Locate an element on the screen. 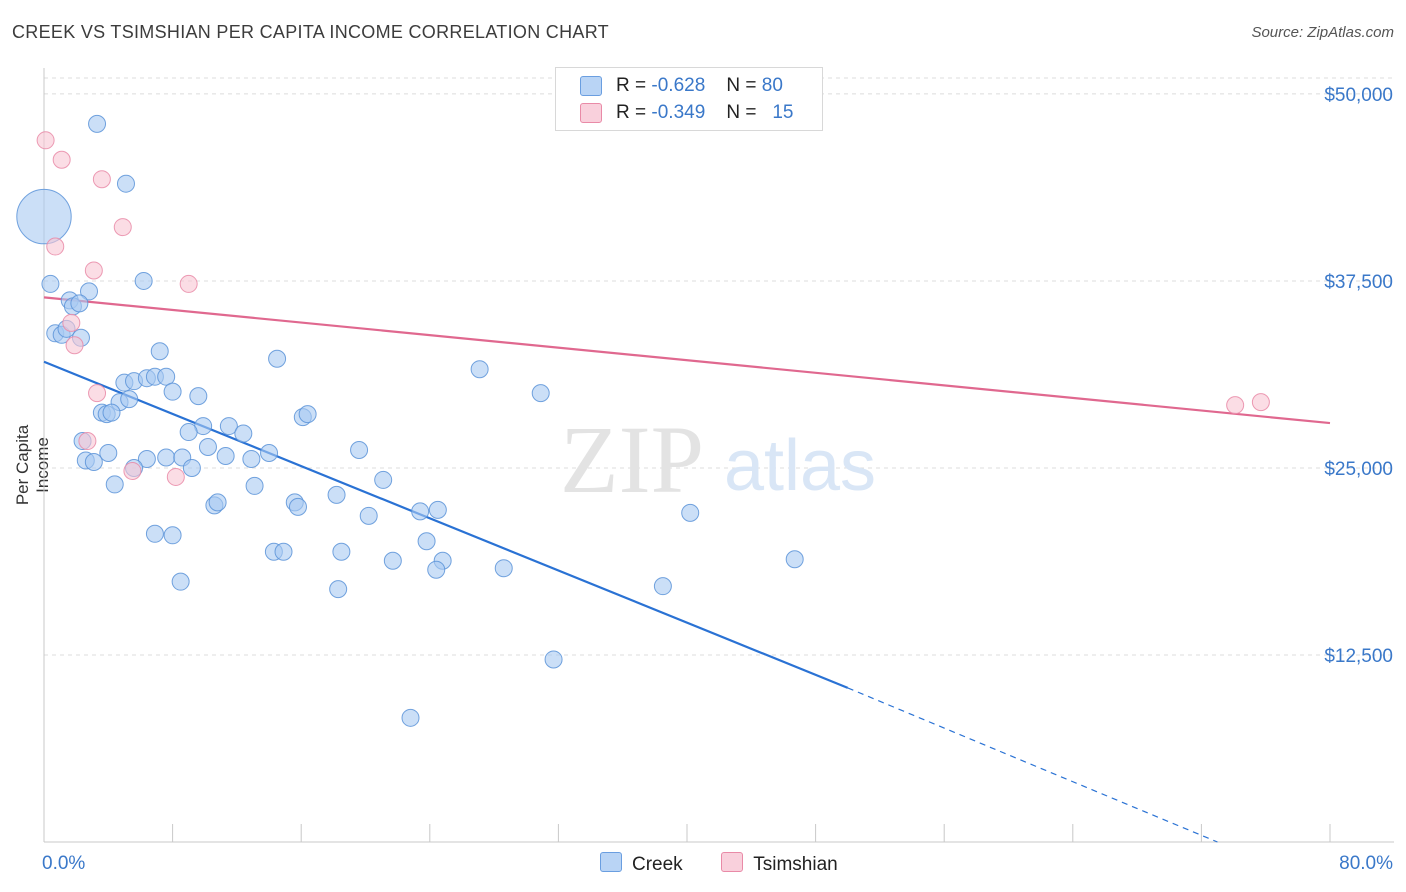  watermark-atlas: atlas is located at coordinates (800, 466).